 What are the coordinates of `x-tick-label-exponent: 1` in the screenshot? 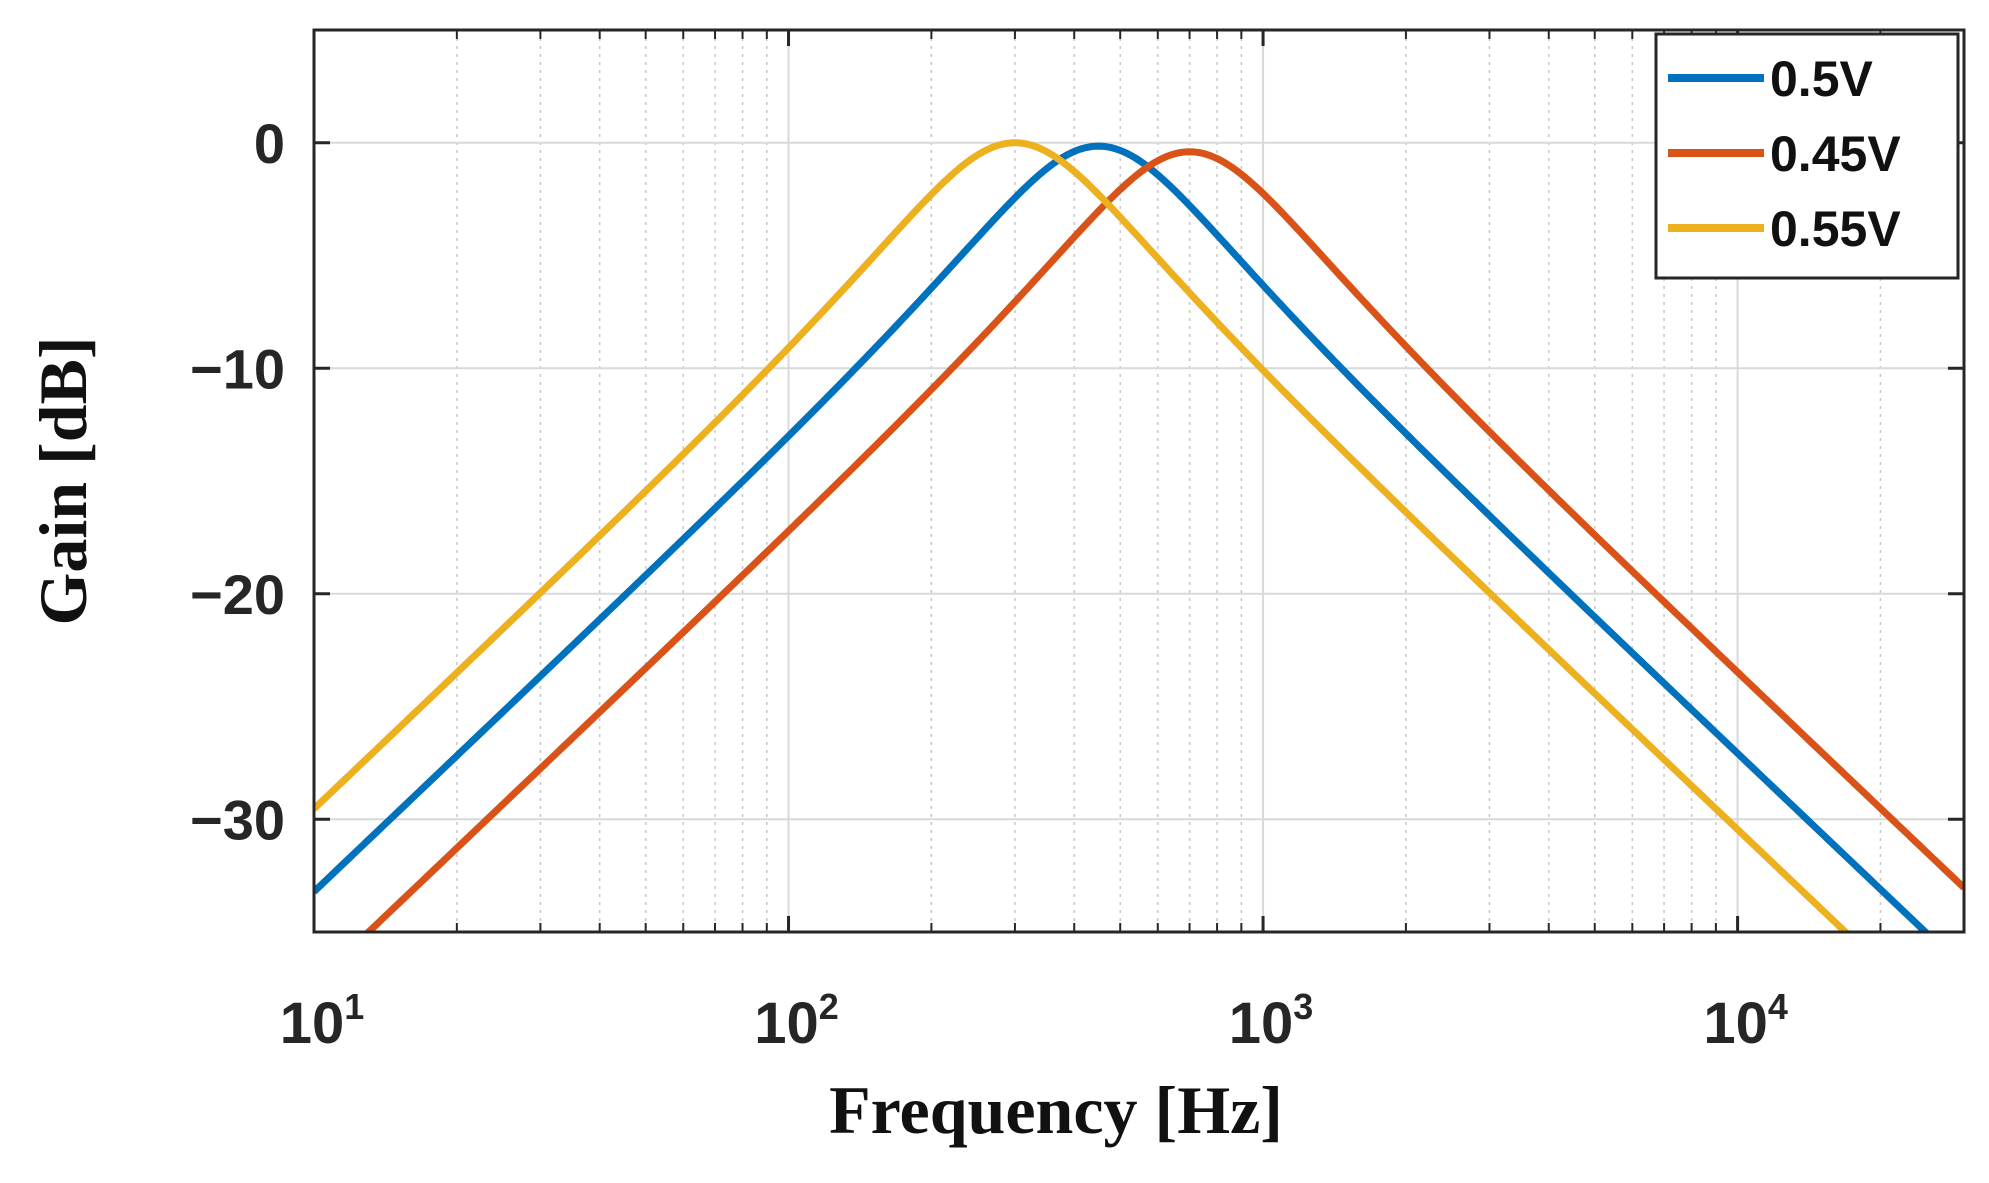 It's located at (354, 1006).